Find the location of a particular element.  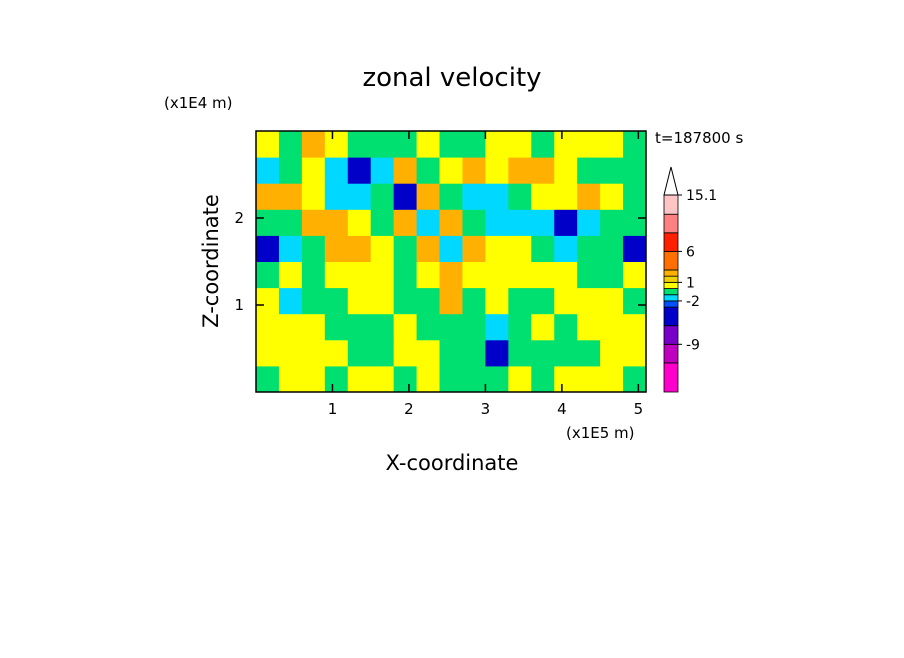

time-label: t=187800 s is located at coordinates (699, 138).